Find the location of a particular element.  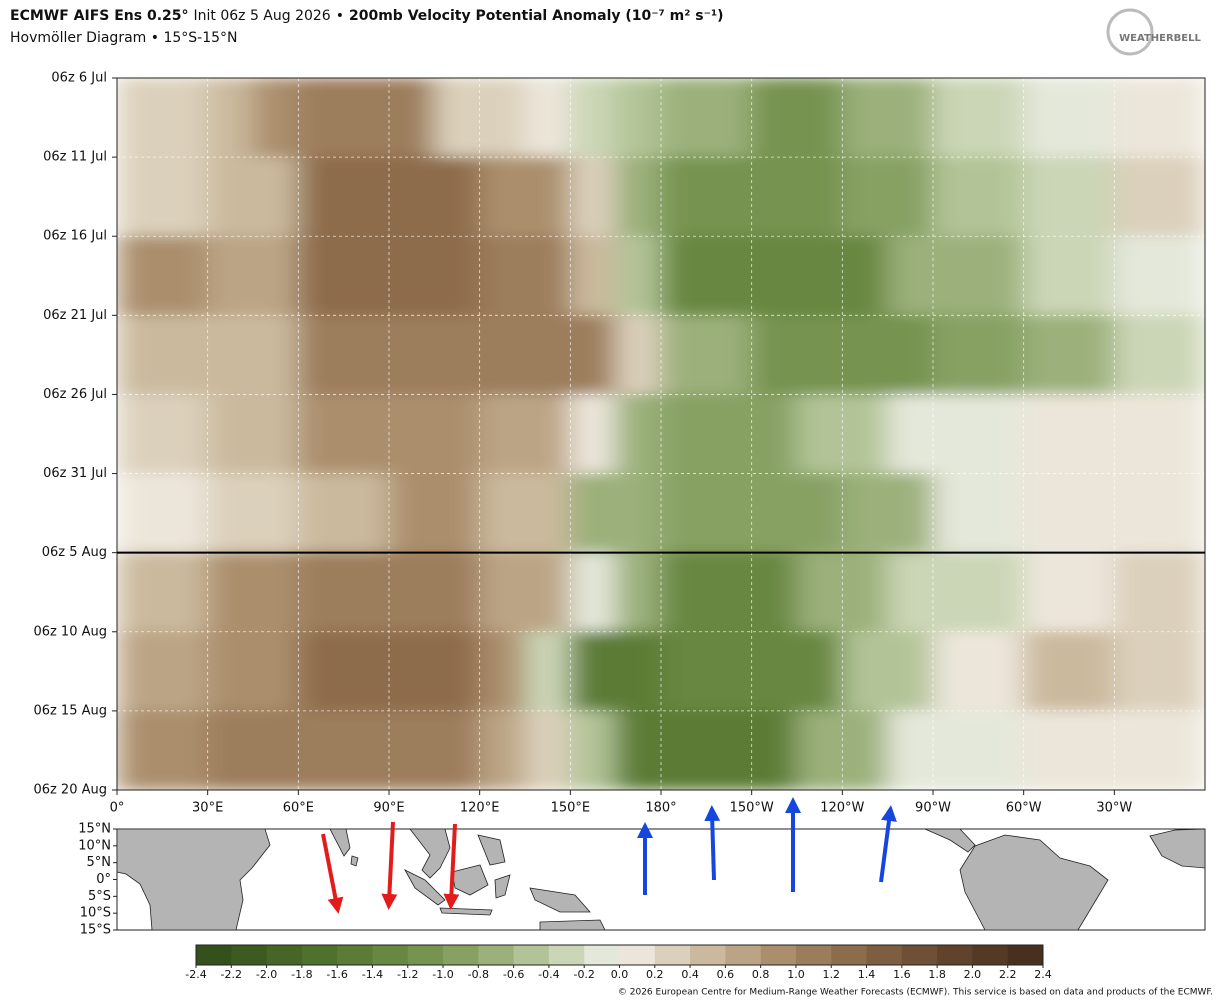

x-tick-label: 180° is located at coordinates (660, 808).